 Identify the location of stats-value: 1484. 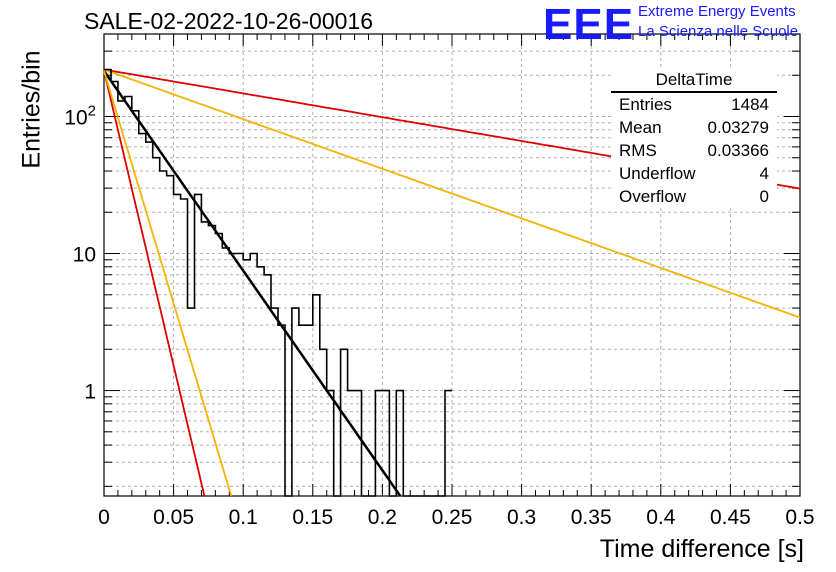
(750, 104).